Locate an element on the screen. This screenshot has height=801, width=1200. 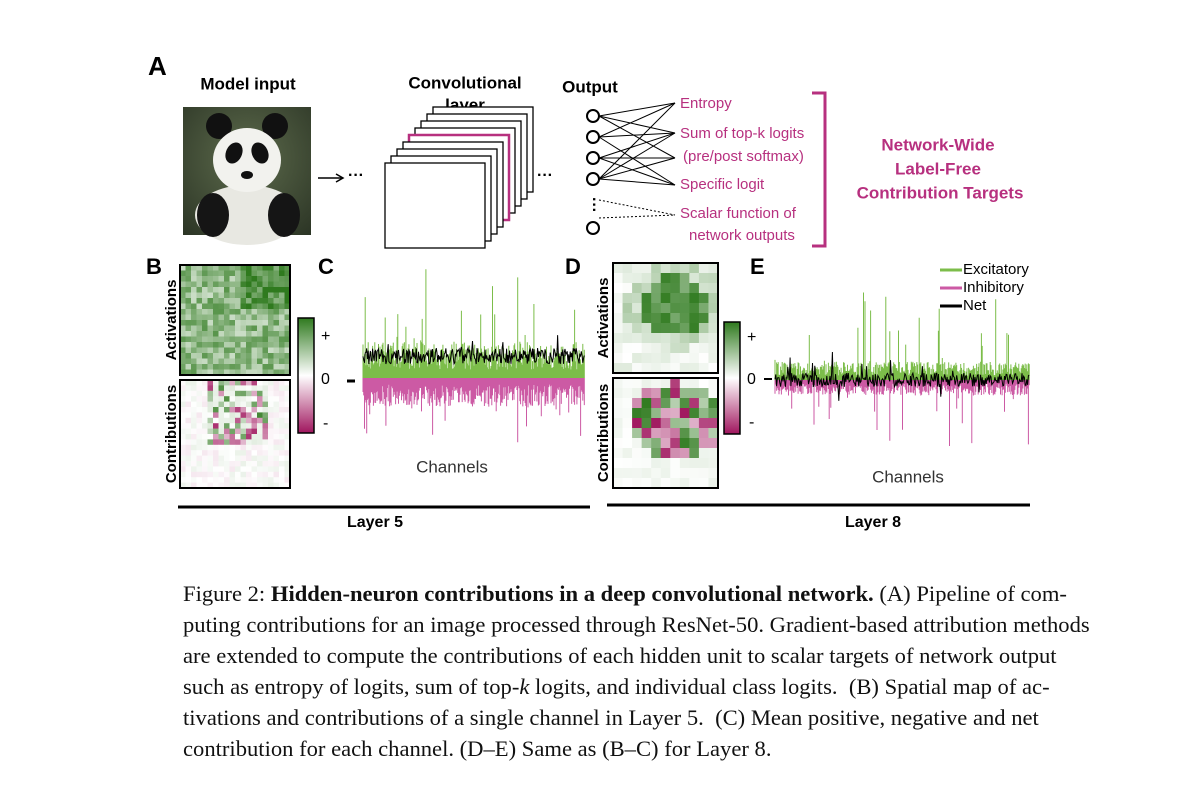
panel-label: D is located at coordinates (573, 266).